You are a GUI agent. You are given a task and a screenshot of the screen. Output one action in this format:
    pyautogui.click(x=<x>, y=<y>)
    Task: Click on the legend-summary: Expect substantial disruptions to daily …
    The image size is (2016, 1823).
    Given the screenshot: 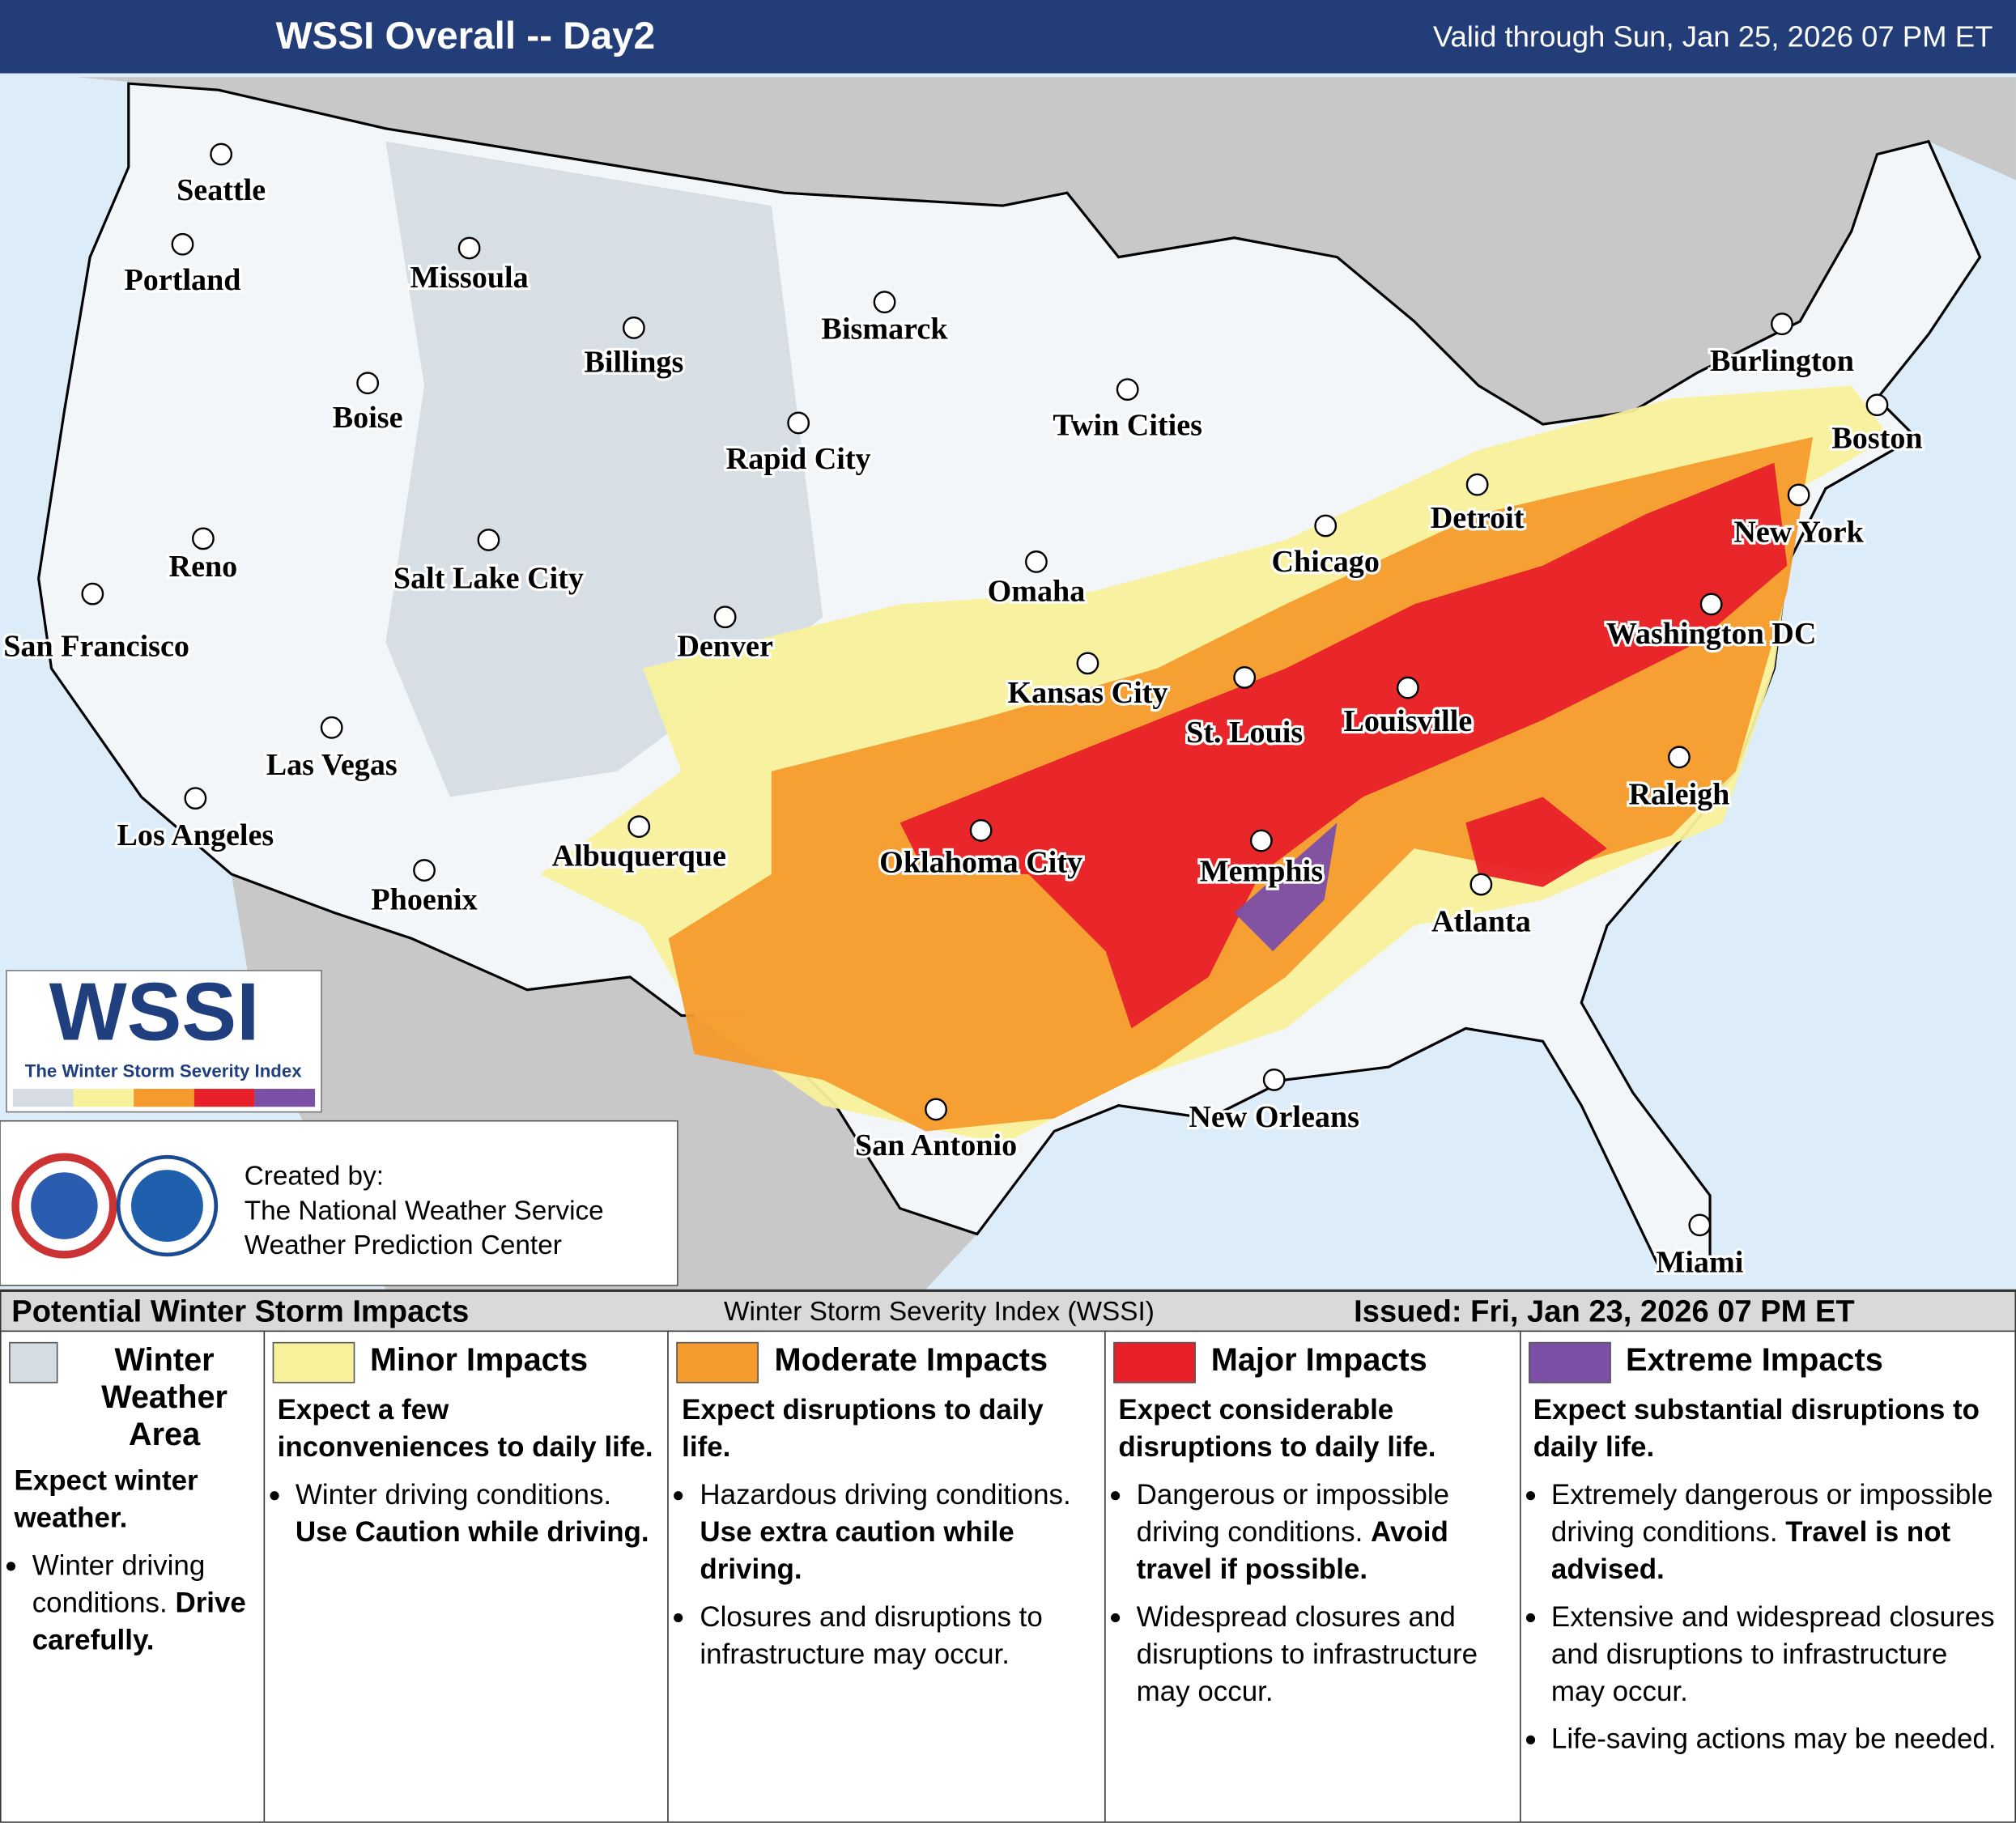 What is the action you would take?
    pyautogui.click(x=1757, y=1429)
    